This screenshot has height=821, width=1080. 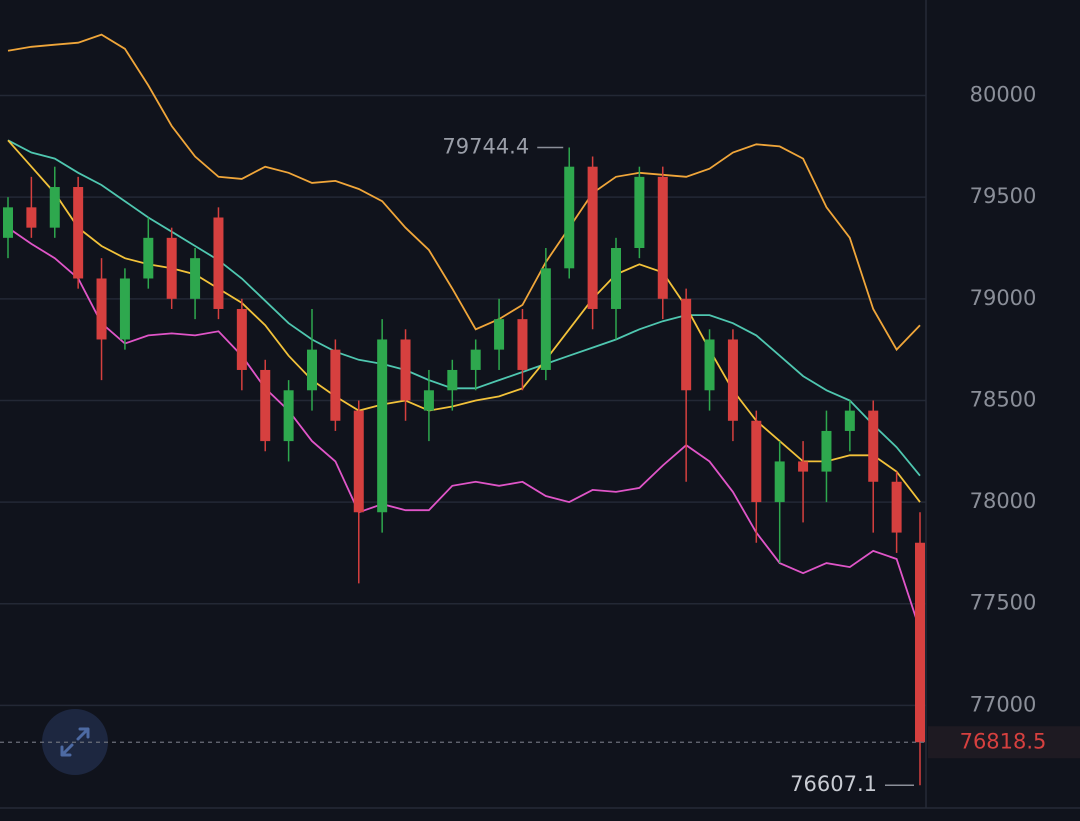 I want to click on y-tick-label: 78000, so click(x=1003, y=501).